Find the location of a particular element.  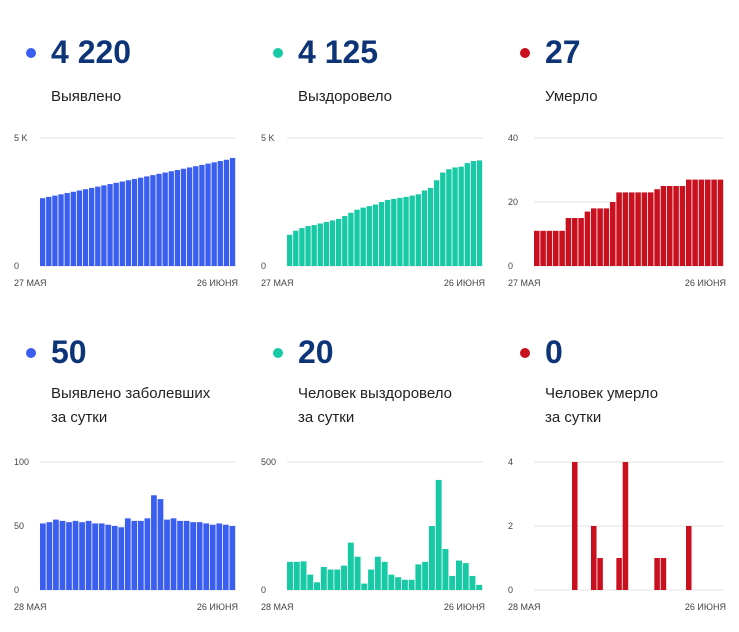

panel-label-line: Выявлено заболевших is located at coordinates (131, 393).